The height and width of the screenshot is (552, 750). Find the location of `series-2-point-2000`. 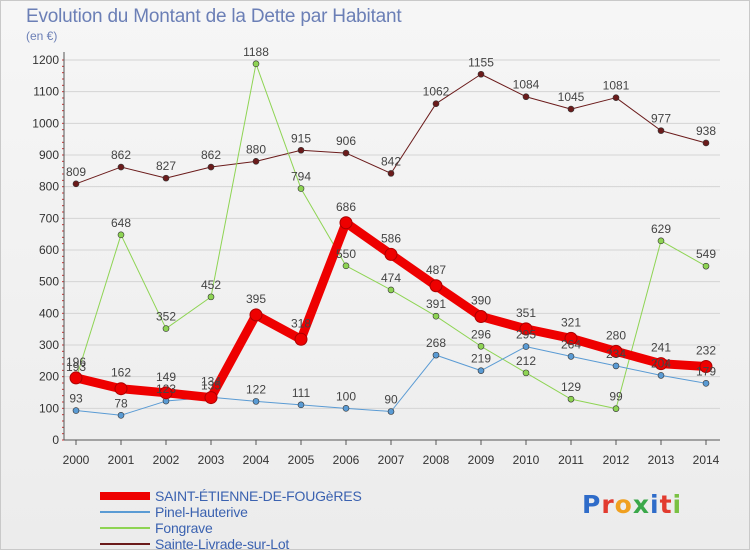

series-2-point-2000 is located at coordinates (76, 410).